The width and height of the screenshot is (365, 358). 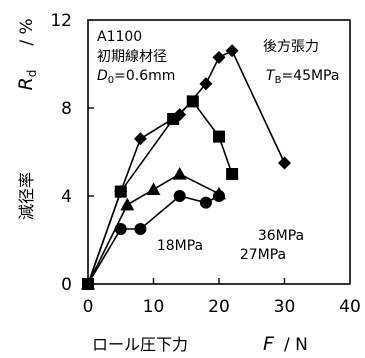 What do you see at coordinates (61, 21) in the screenshot?
I see `y-tick-label: 12` at bounding box center [61, 21].